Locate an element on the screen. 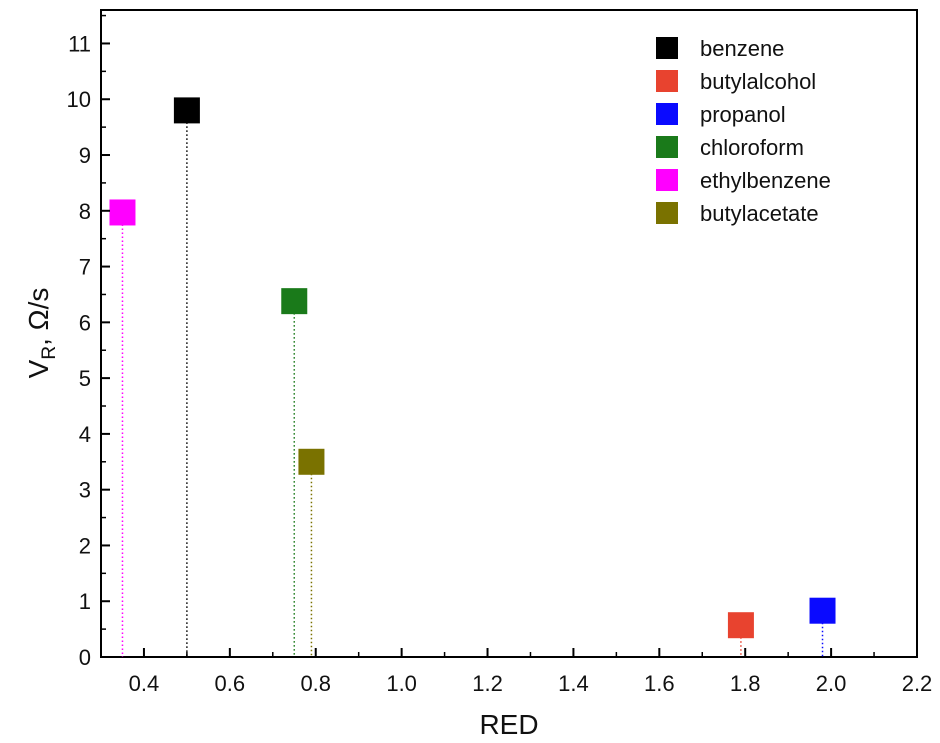 This screenshot has width=940, height=743. y-tick-label: 10 is located at coordinates (79, 99).